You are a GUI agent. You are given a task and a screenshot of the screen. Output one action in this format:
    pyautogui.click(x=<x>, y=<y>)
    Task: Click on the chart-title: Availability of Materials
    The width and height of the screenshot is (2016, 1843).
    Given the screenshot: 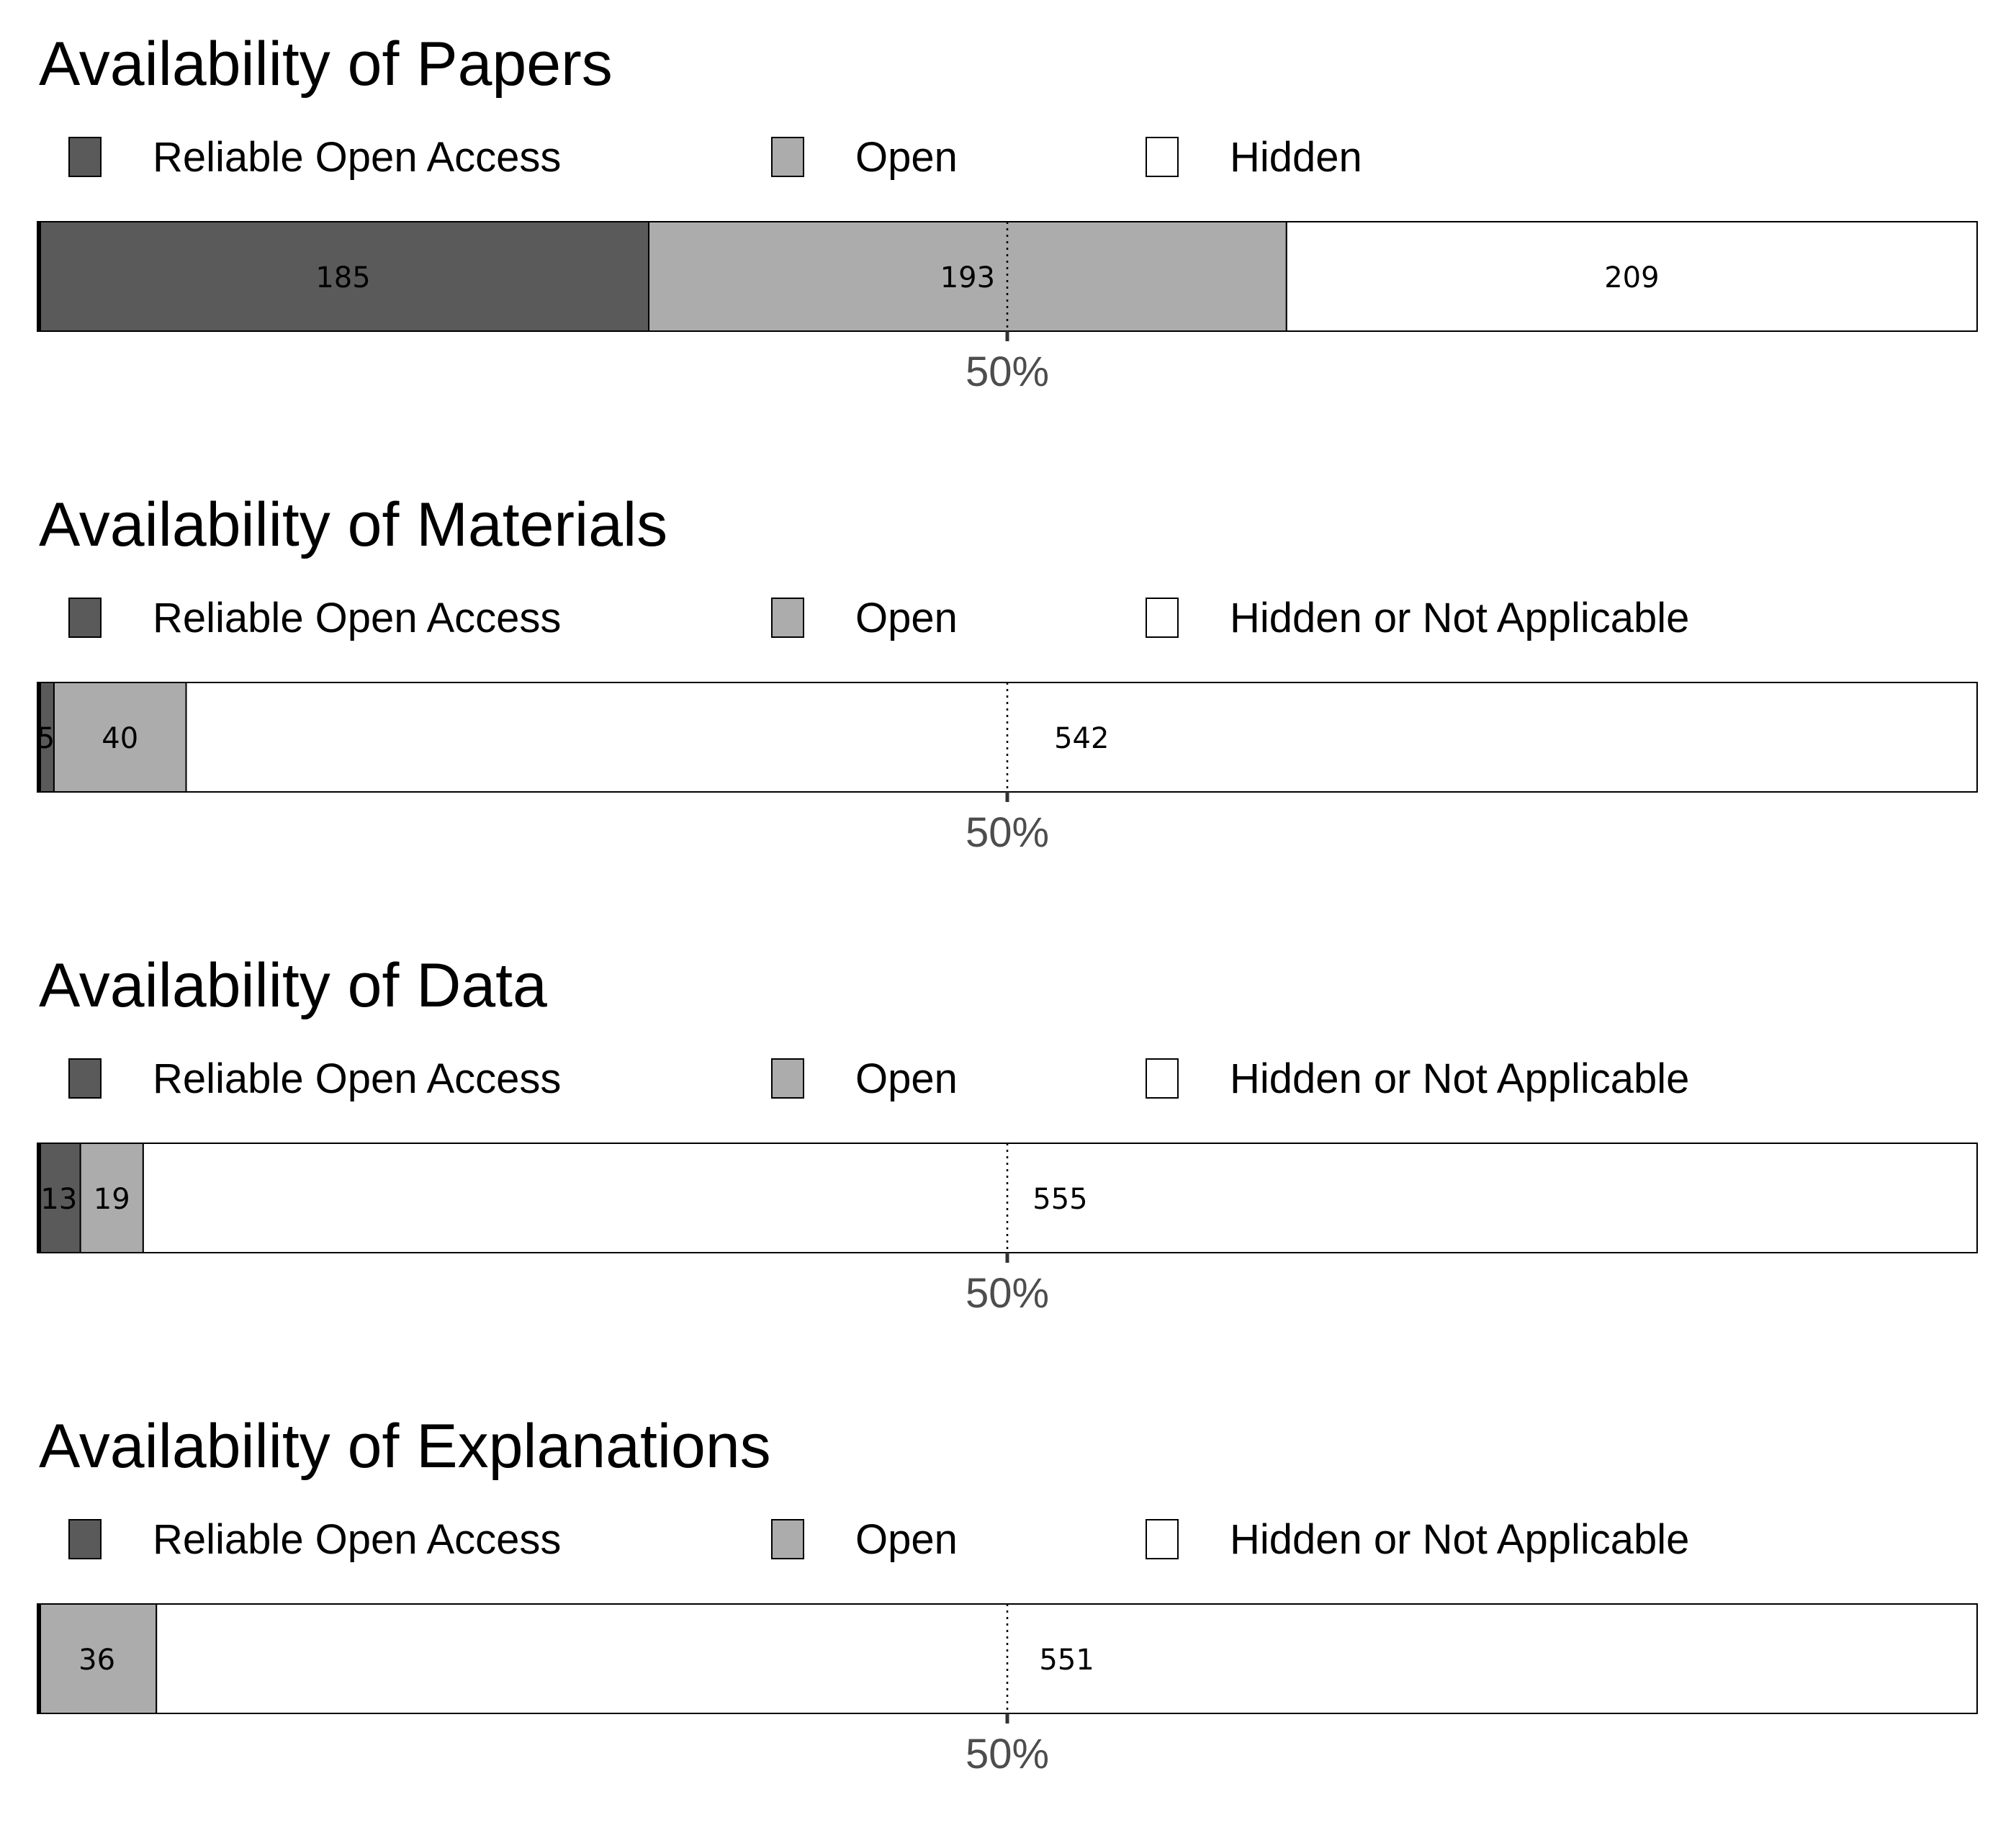 What is the action you would take?
    pyautogui.click(x=353, y=524)
    